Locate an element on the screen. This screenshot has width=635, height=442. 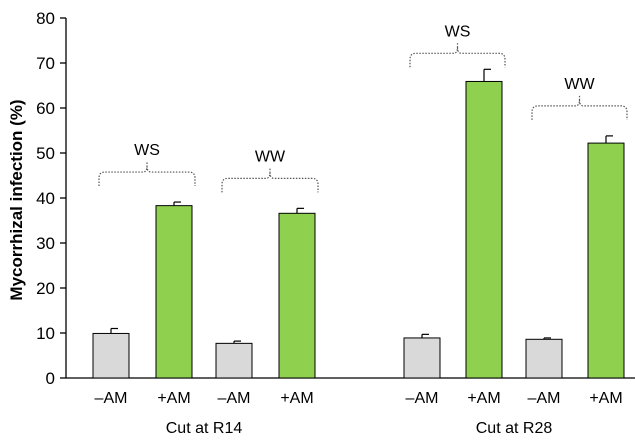
y-tick-label: 40 is located at coordinates (45, 198).